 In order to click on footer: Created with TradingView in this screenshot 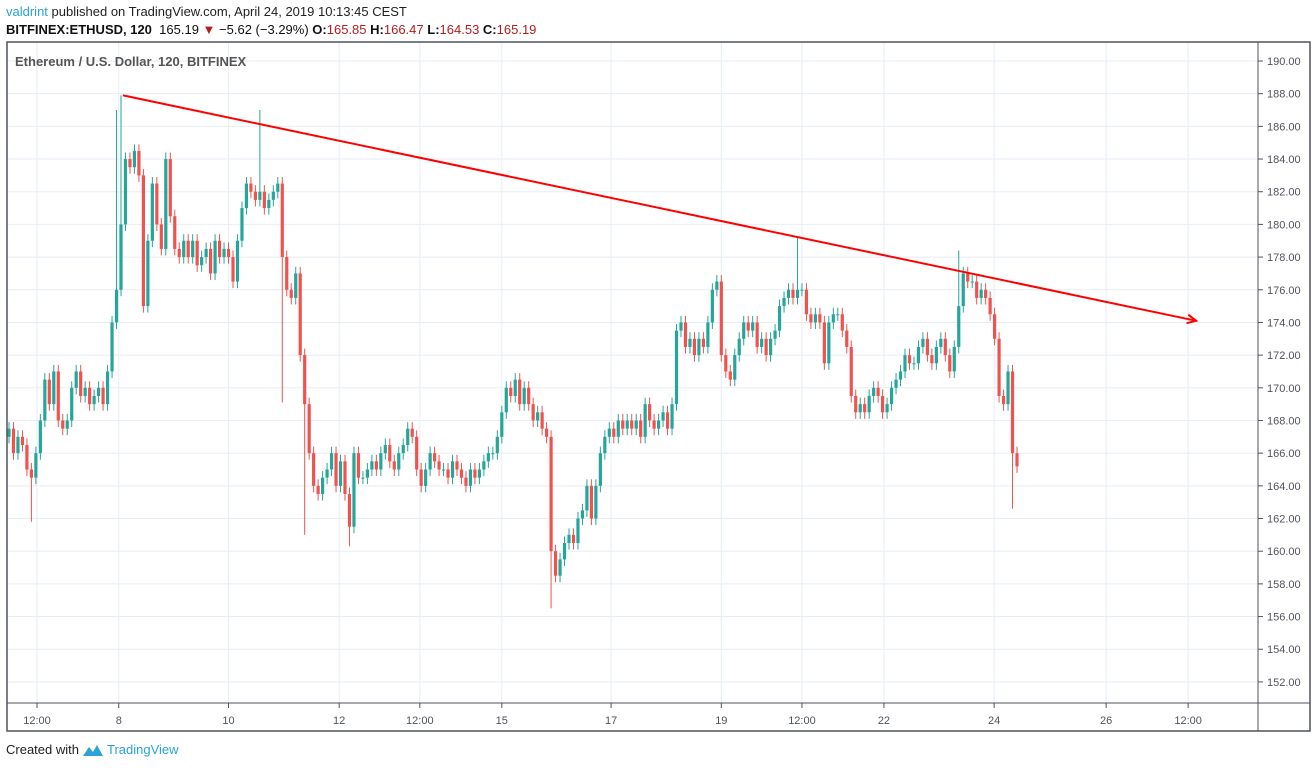, I will do `click(92, 749)`.